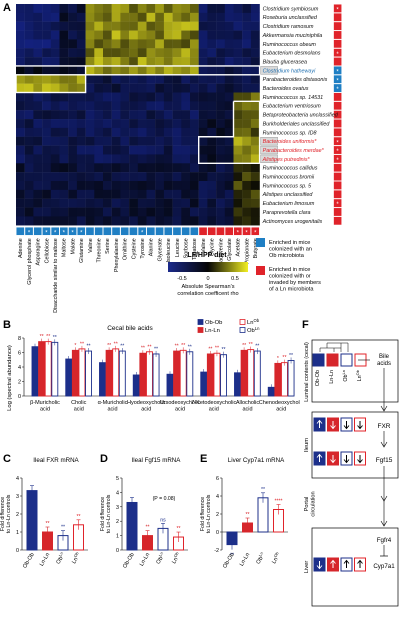 The width and height of the screenshot is (400, 620). What do you see at coordinates (269, 150) in the screenshot?
I see `row-label-highlight` at bounding box center [269, 150].